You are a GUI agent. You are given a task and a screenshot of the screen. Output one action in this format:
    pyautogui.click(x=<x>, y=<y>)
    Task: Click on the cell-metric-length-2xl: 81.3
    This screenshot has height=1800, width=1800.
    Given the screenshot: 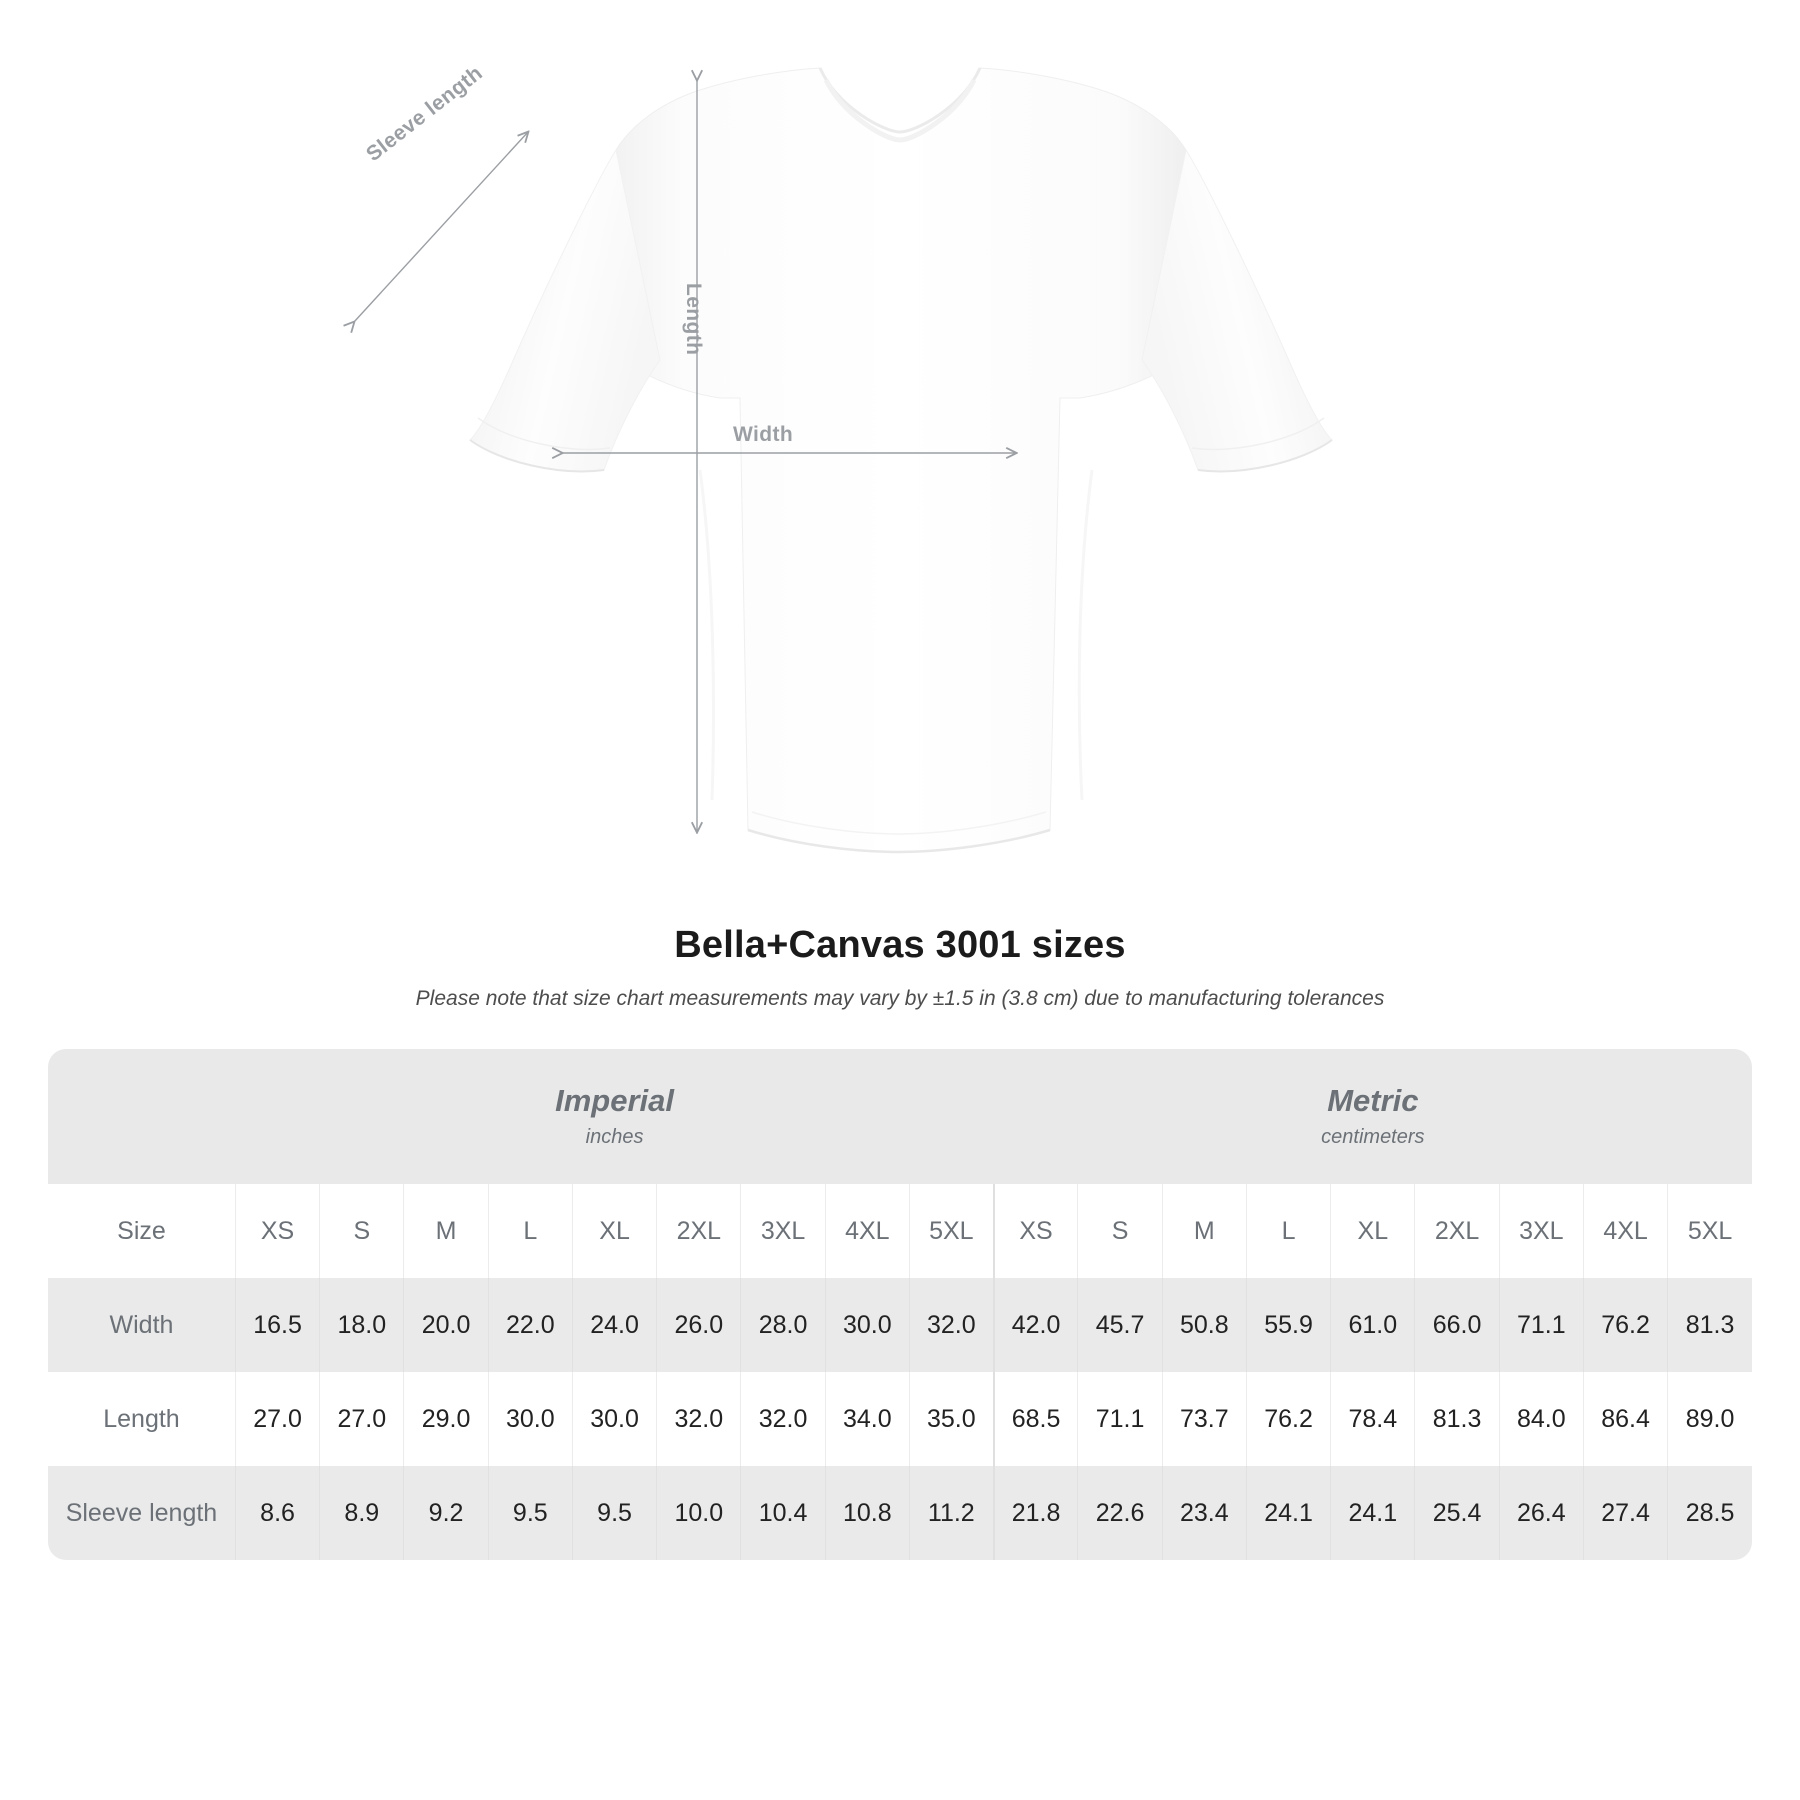 What is the action you would take?
    pyautogui.click(x=1457, y=1419)
    